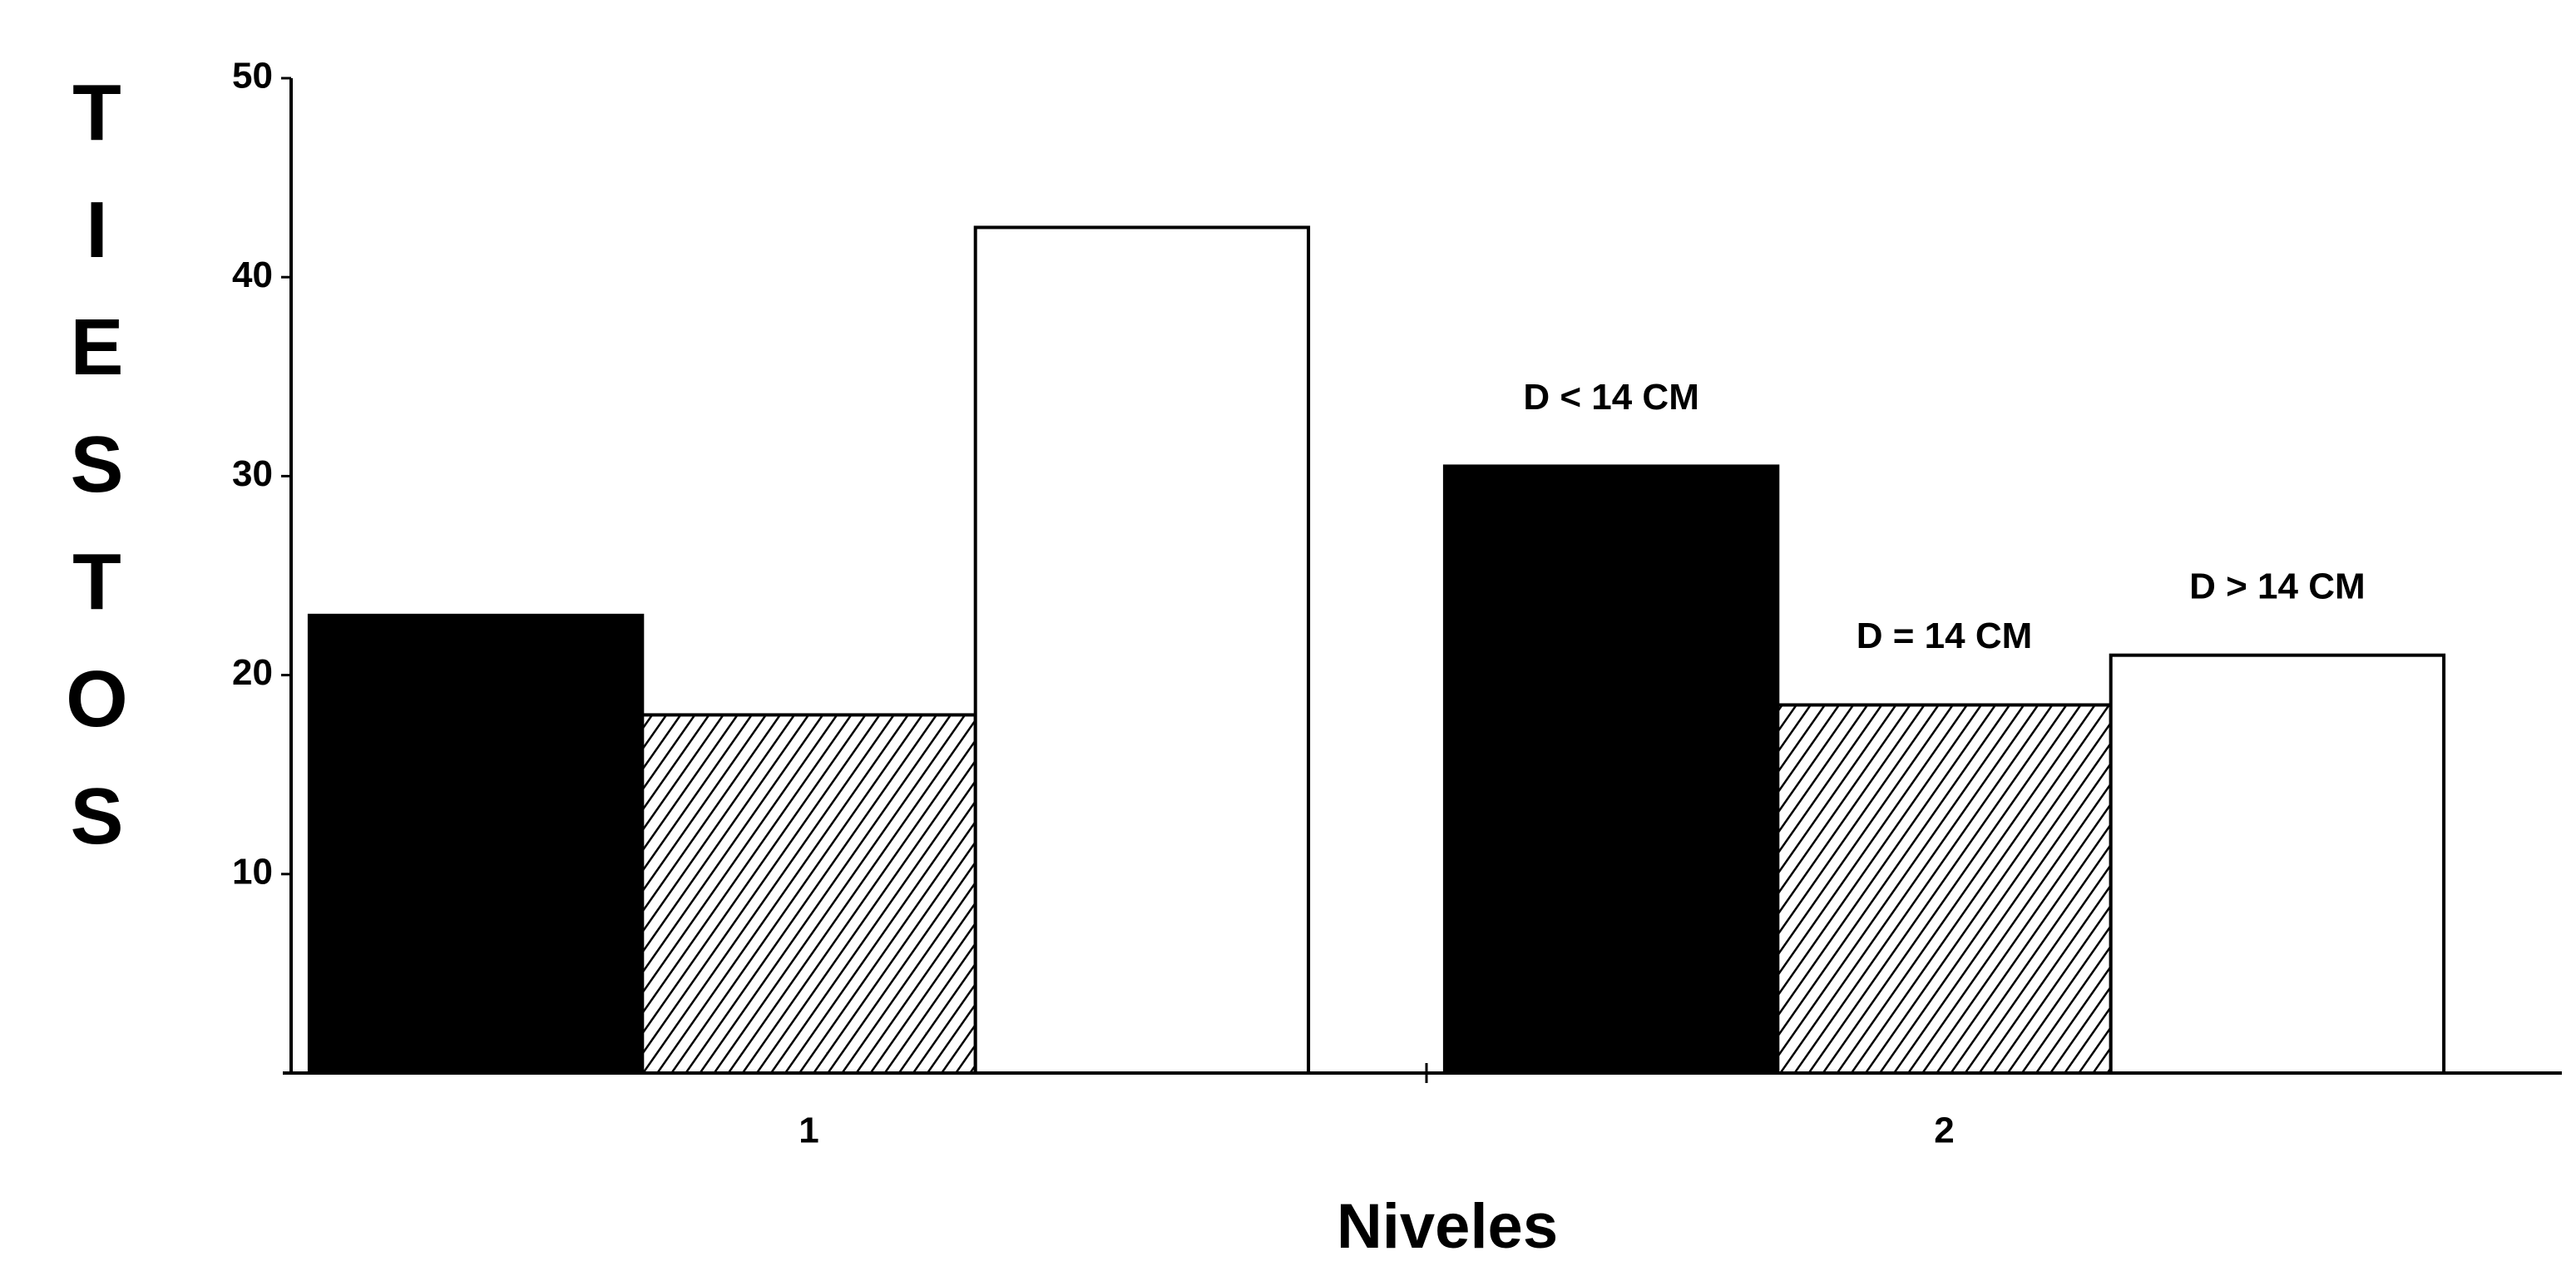 This screenshot has width=2576, height=1276. Describe the element at coordinates (1944, 1130) in the screenshot. I see `x-tick-label: 2` at that location.